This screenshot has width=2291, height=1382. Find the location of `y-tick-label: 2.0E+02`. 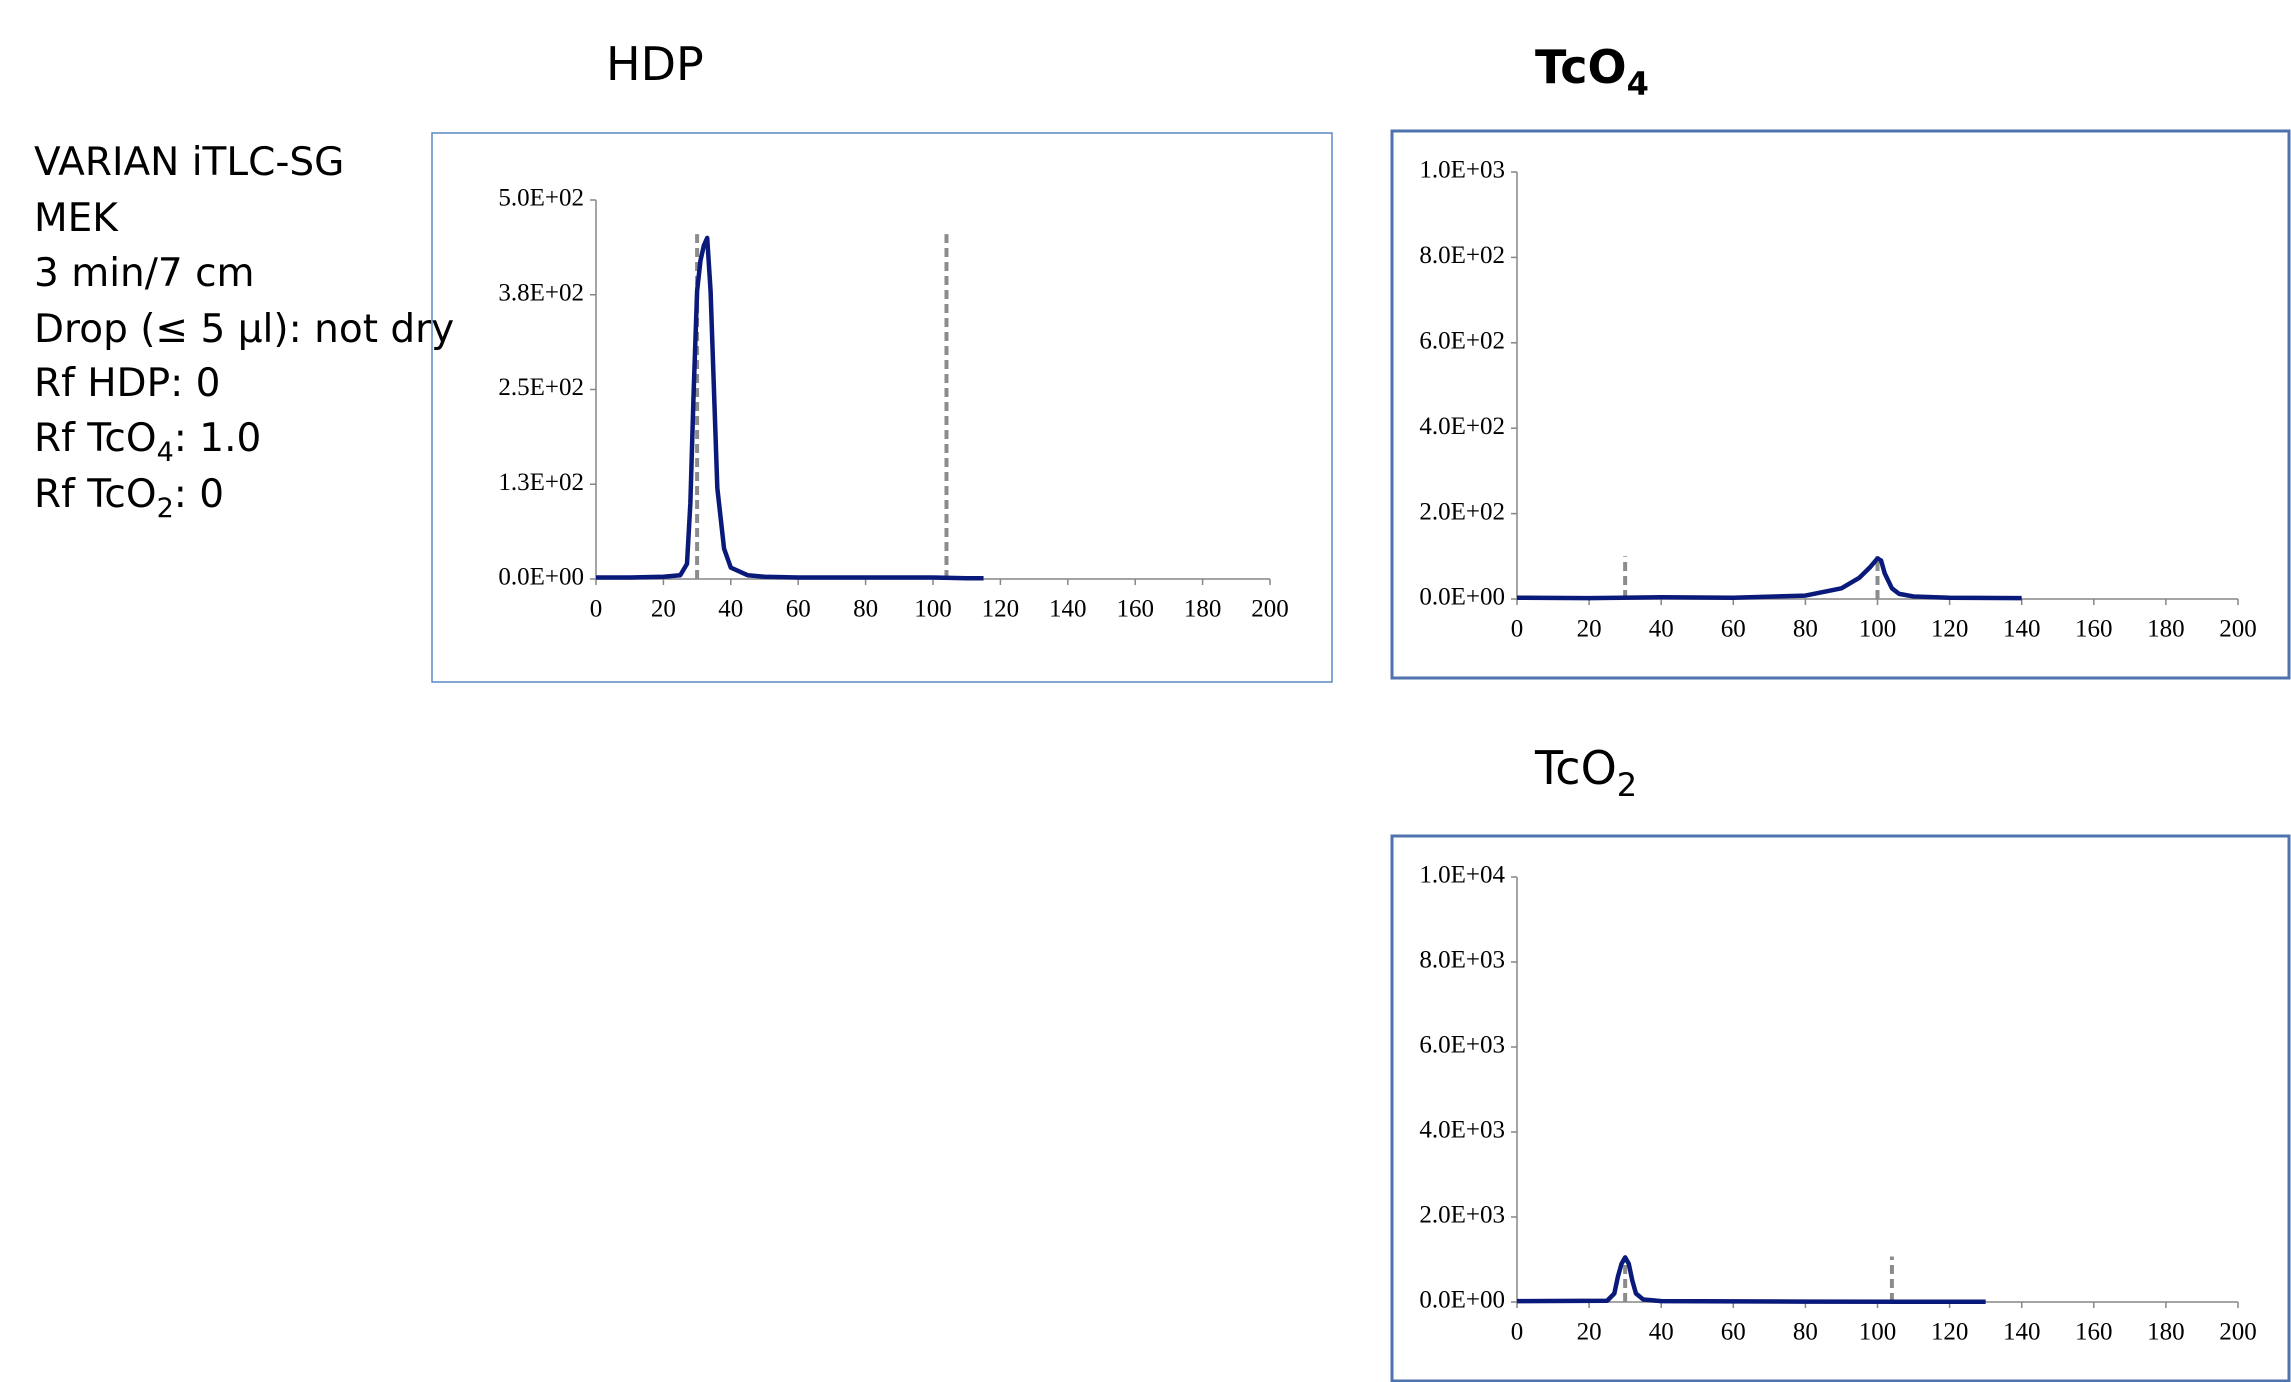

y-tick-label: 2.0E+02 is located at coordinates (1462, 511).